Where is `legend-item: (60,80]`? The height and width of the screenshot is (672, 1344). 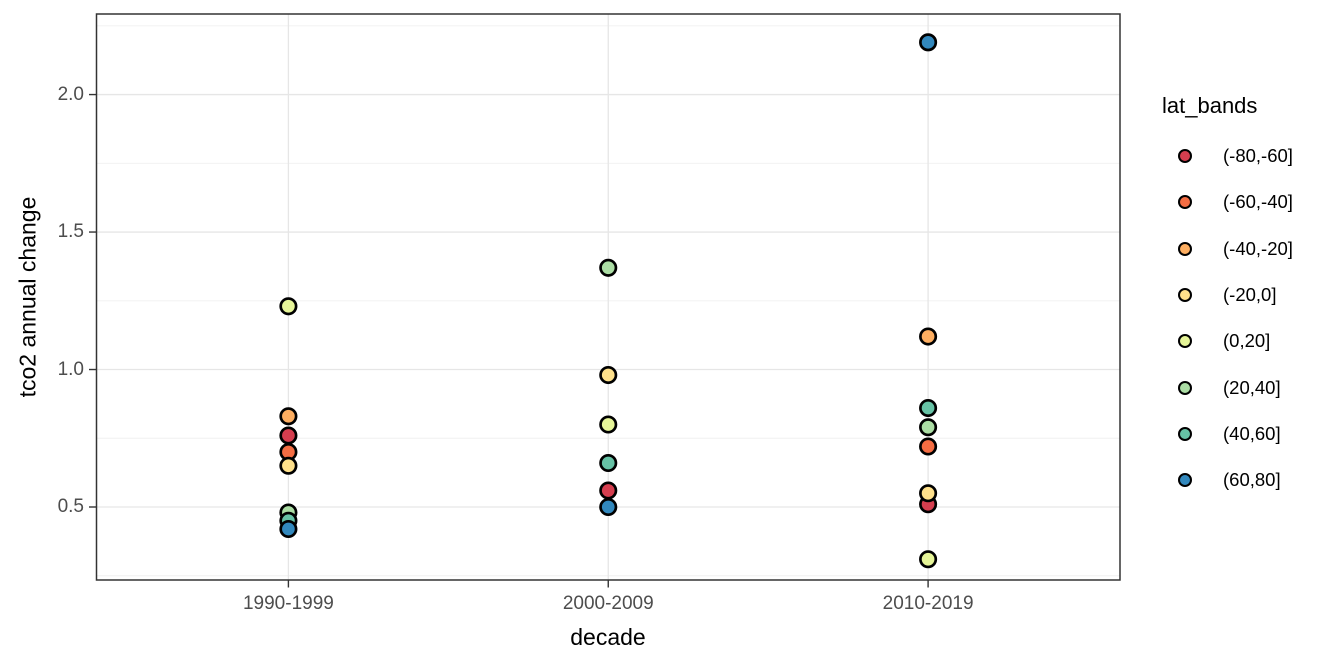
legend-item: (60,80] is located at coordinates (1253, 480).